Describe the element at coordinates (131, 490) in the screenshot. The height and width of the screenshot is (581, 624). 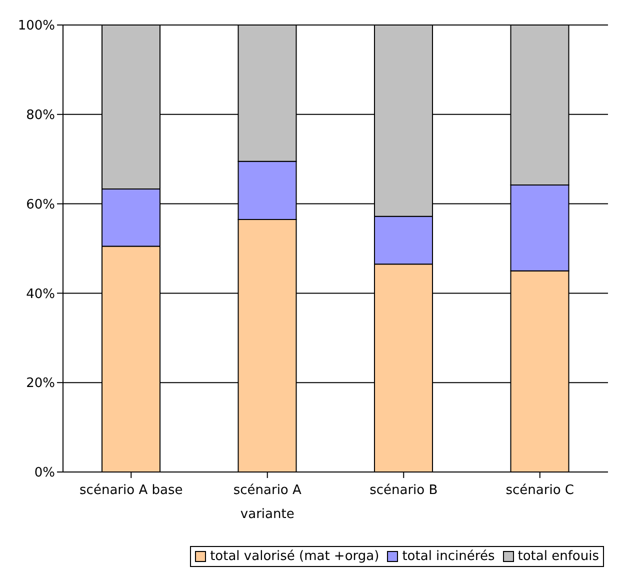
I see `x-tick-label: scénario A base` at that location.